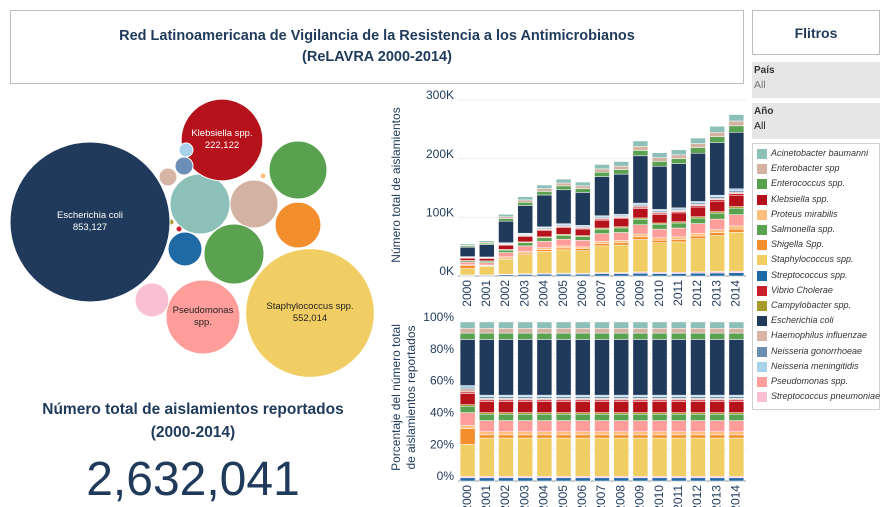 The width and height of the screenshot is (880, 507). Describe the element at coordinates (812, 259) in the screenshot. I see `legend-label: Staphylococcus spp.` at that location.